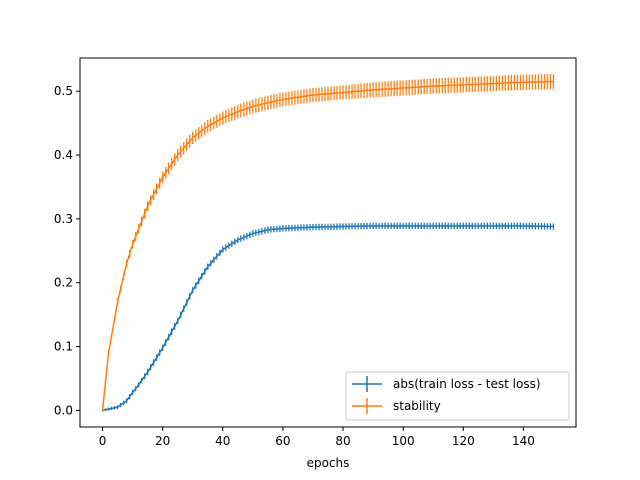 Image resolution: width=640 pixels, height=480 pixels. I want to click on x-tick-label: 0, so click(103, 441).